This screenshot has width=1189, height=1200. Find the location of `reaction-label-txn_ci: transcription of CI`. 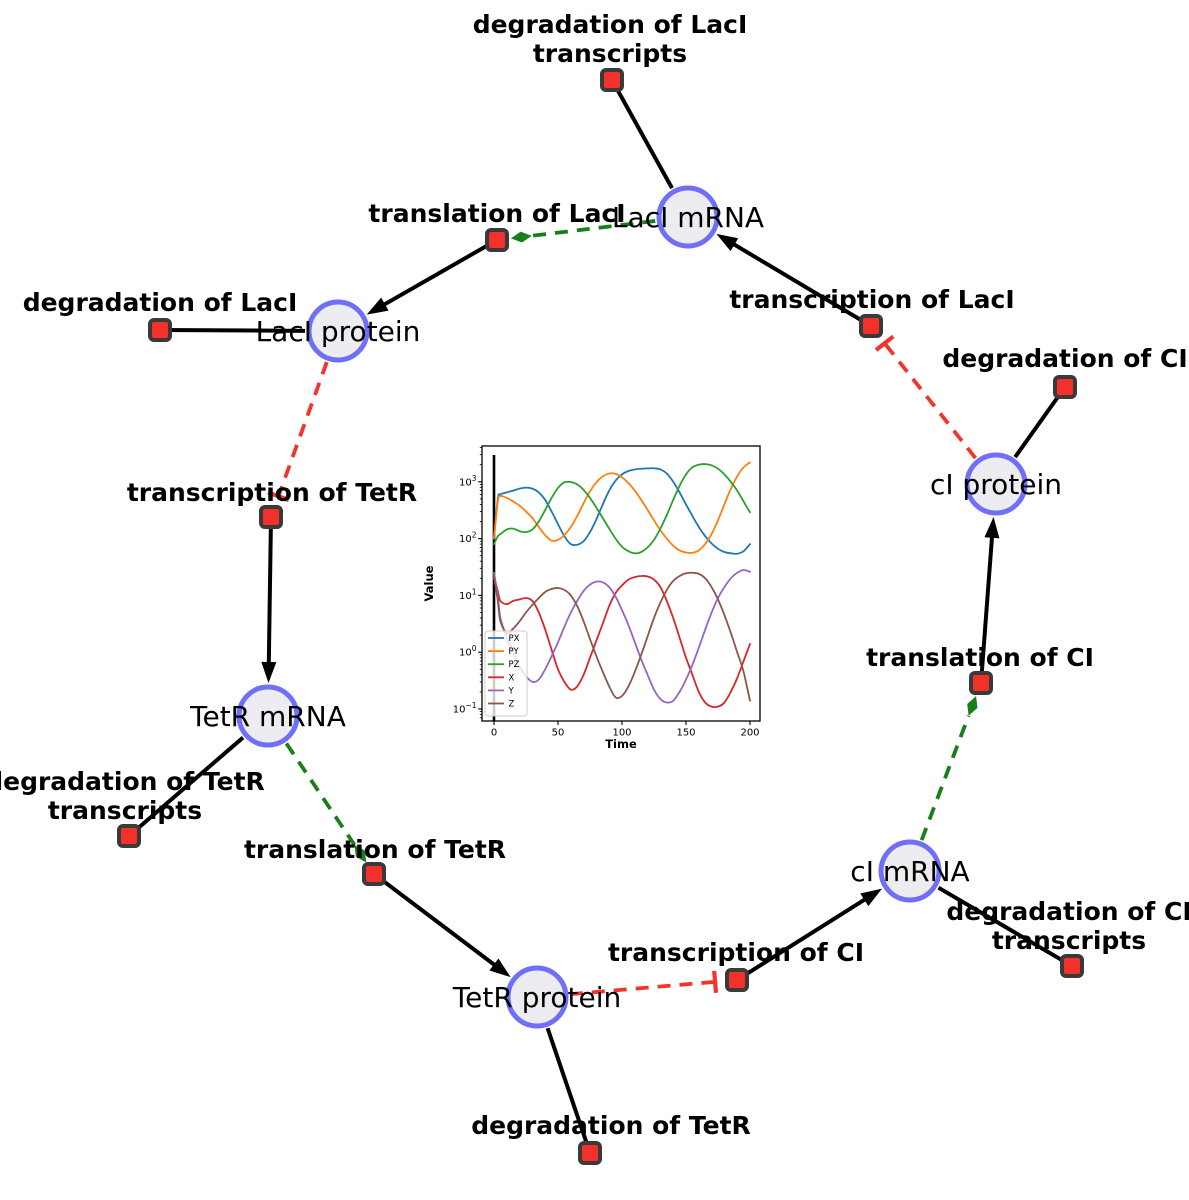

reaction-label-txn_ci: transcription of CI is located at coordinates (736, 952).